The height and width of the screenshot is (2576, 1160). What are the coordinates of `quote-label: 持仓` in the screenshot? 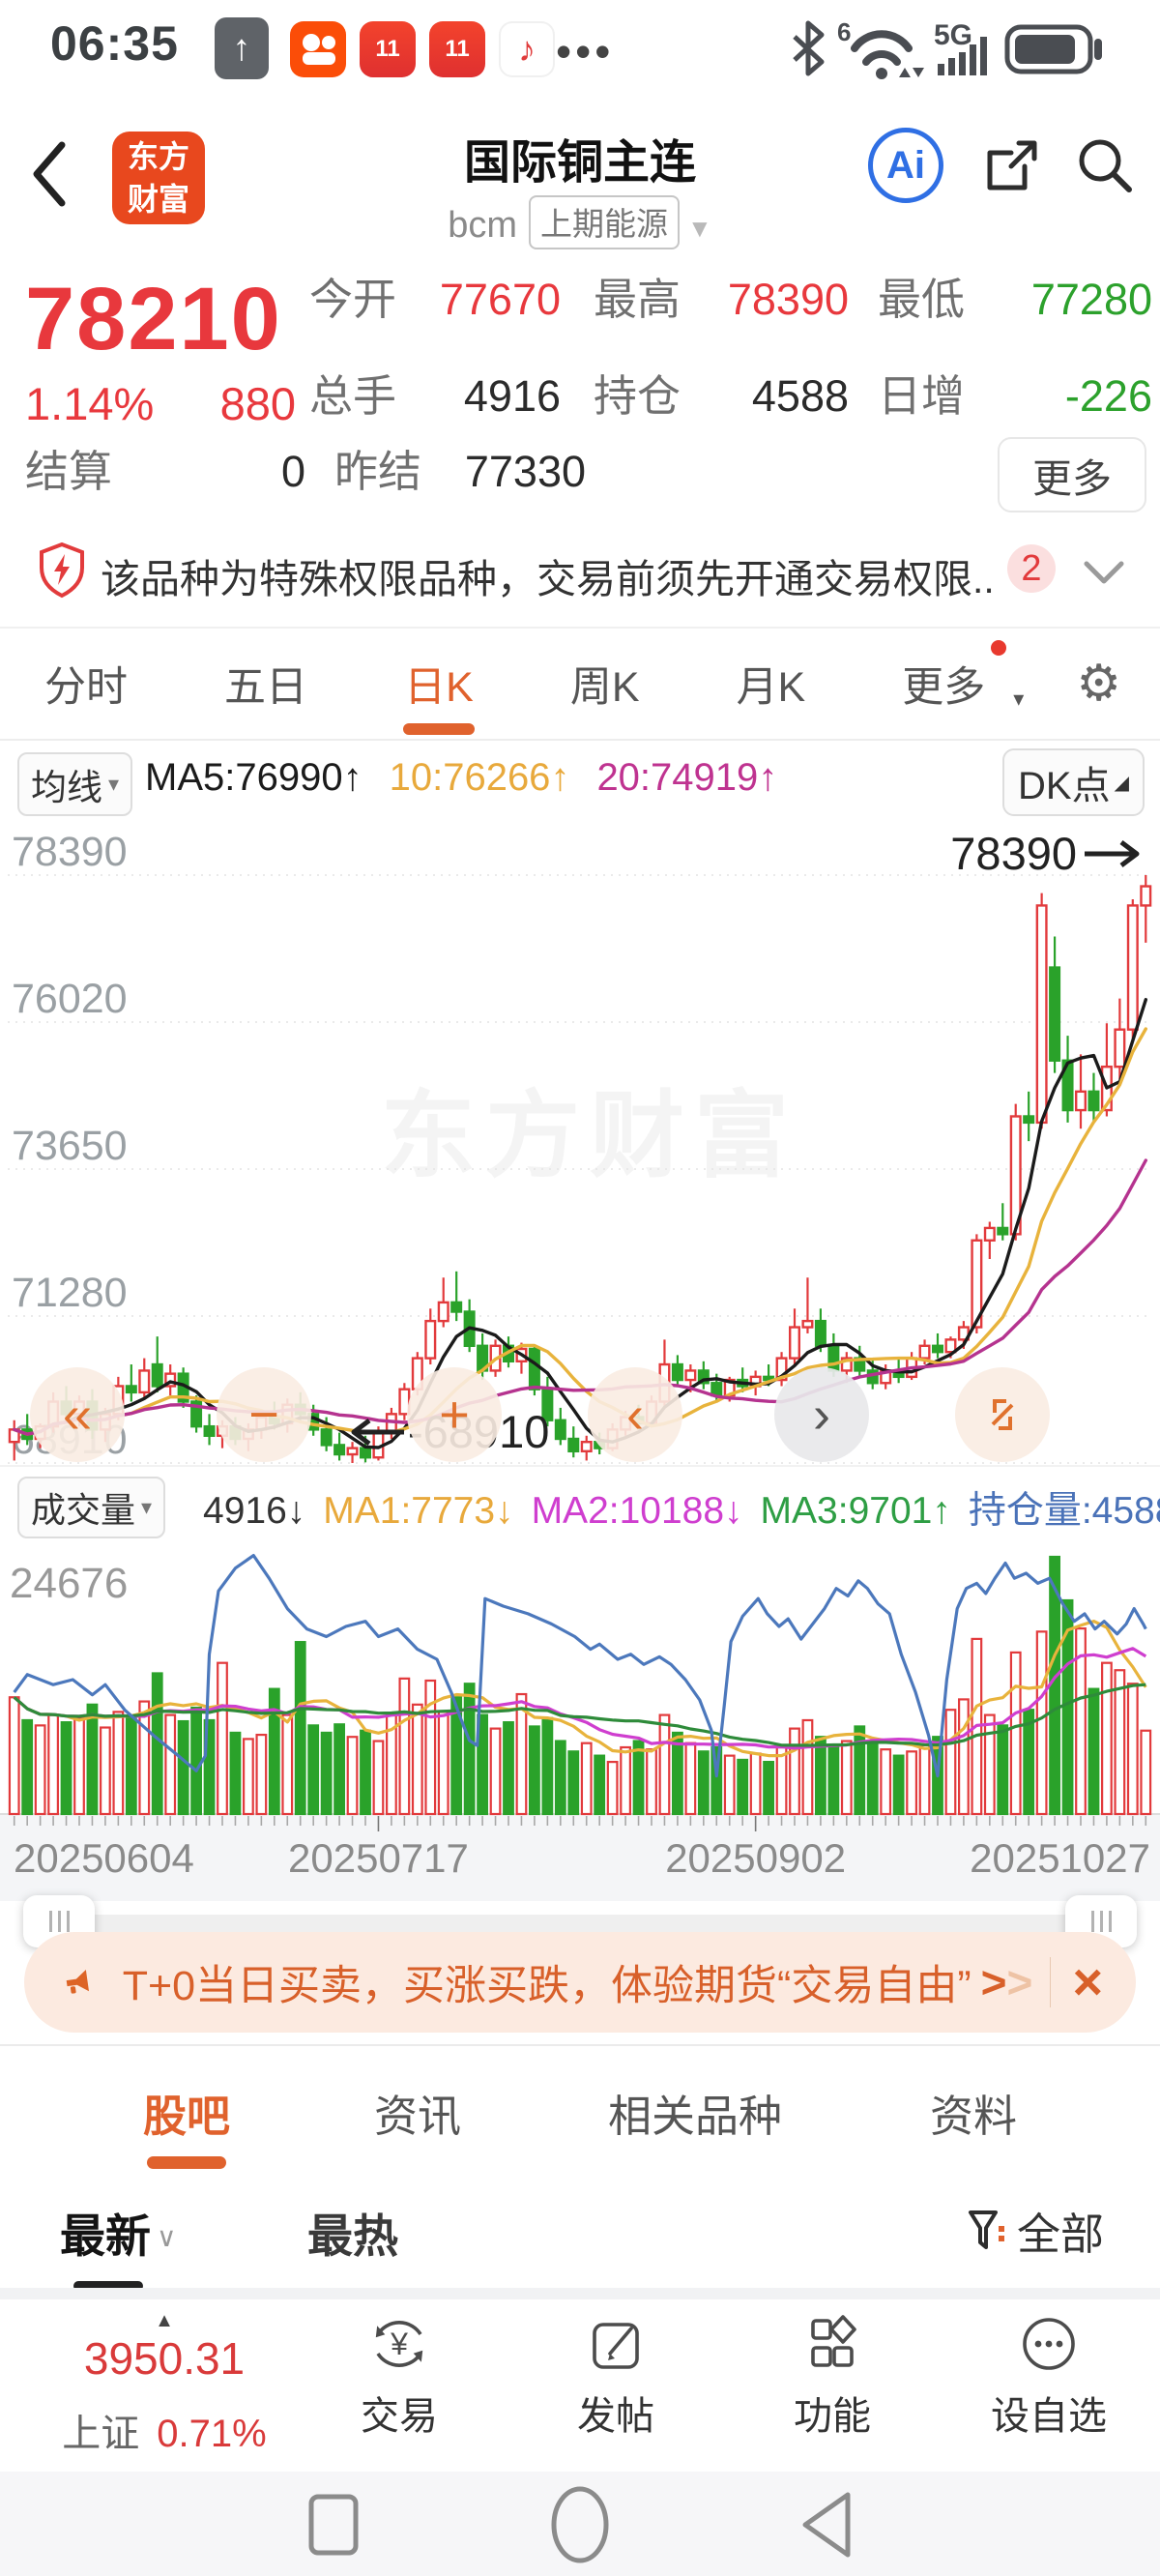 It's located at (638, 396).